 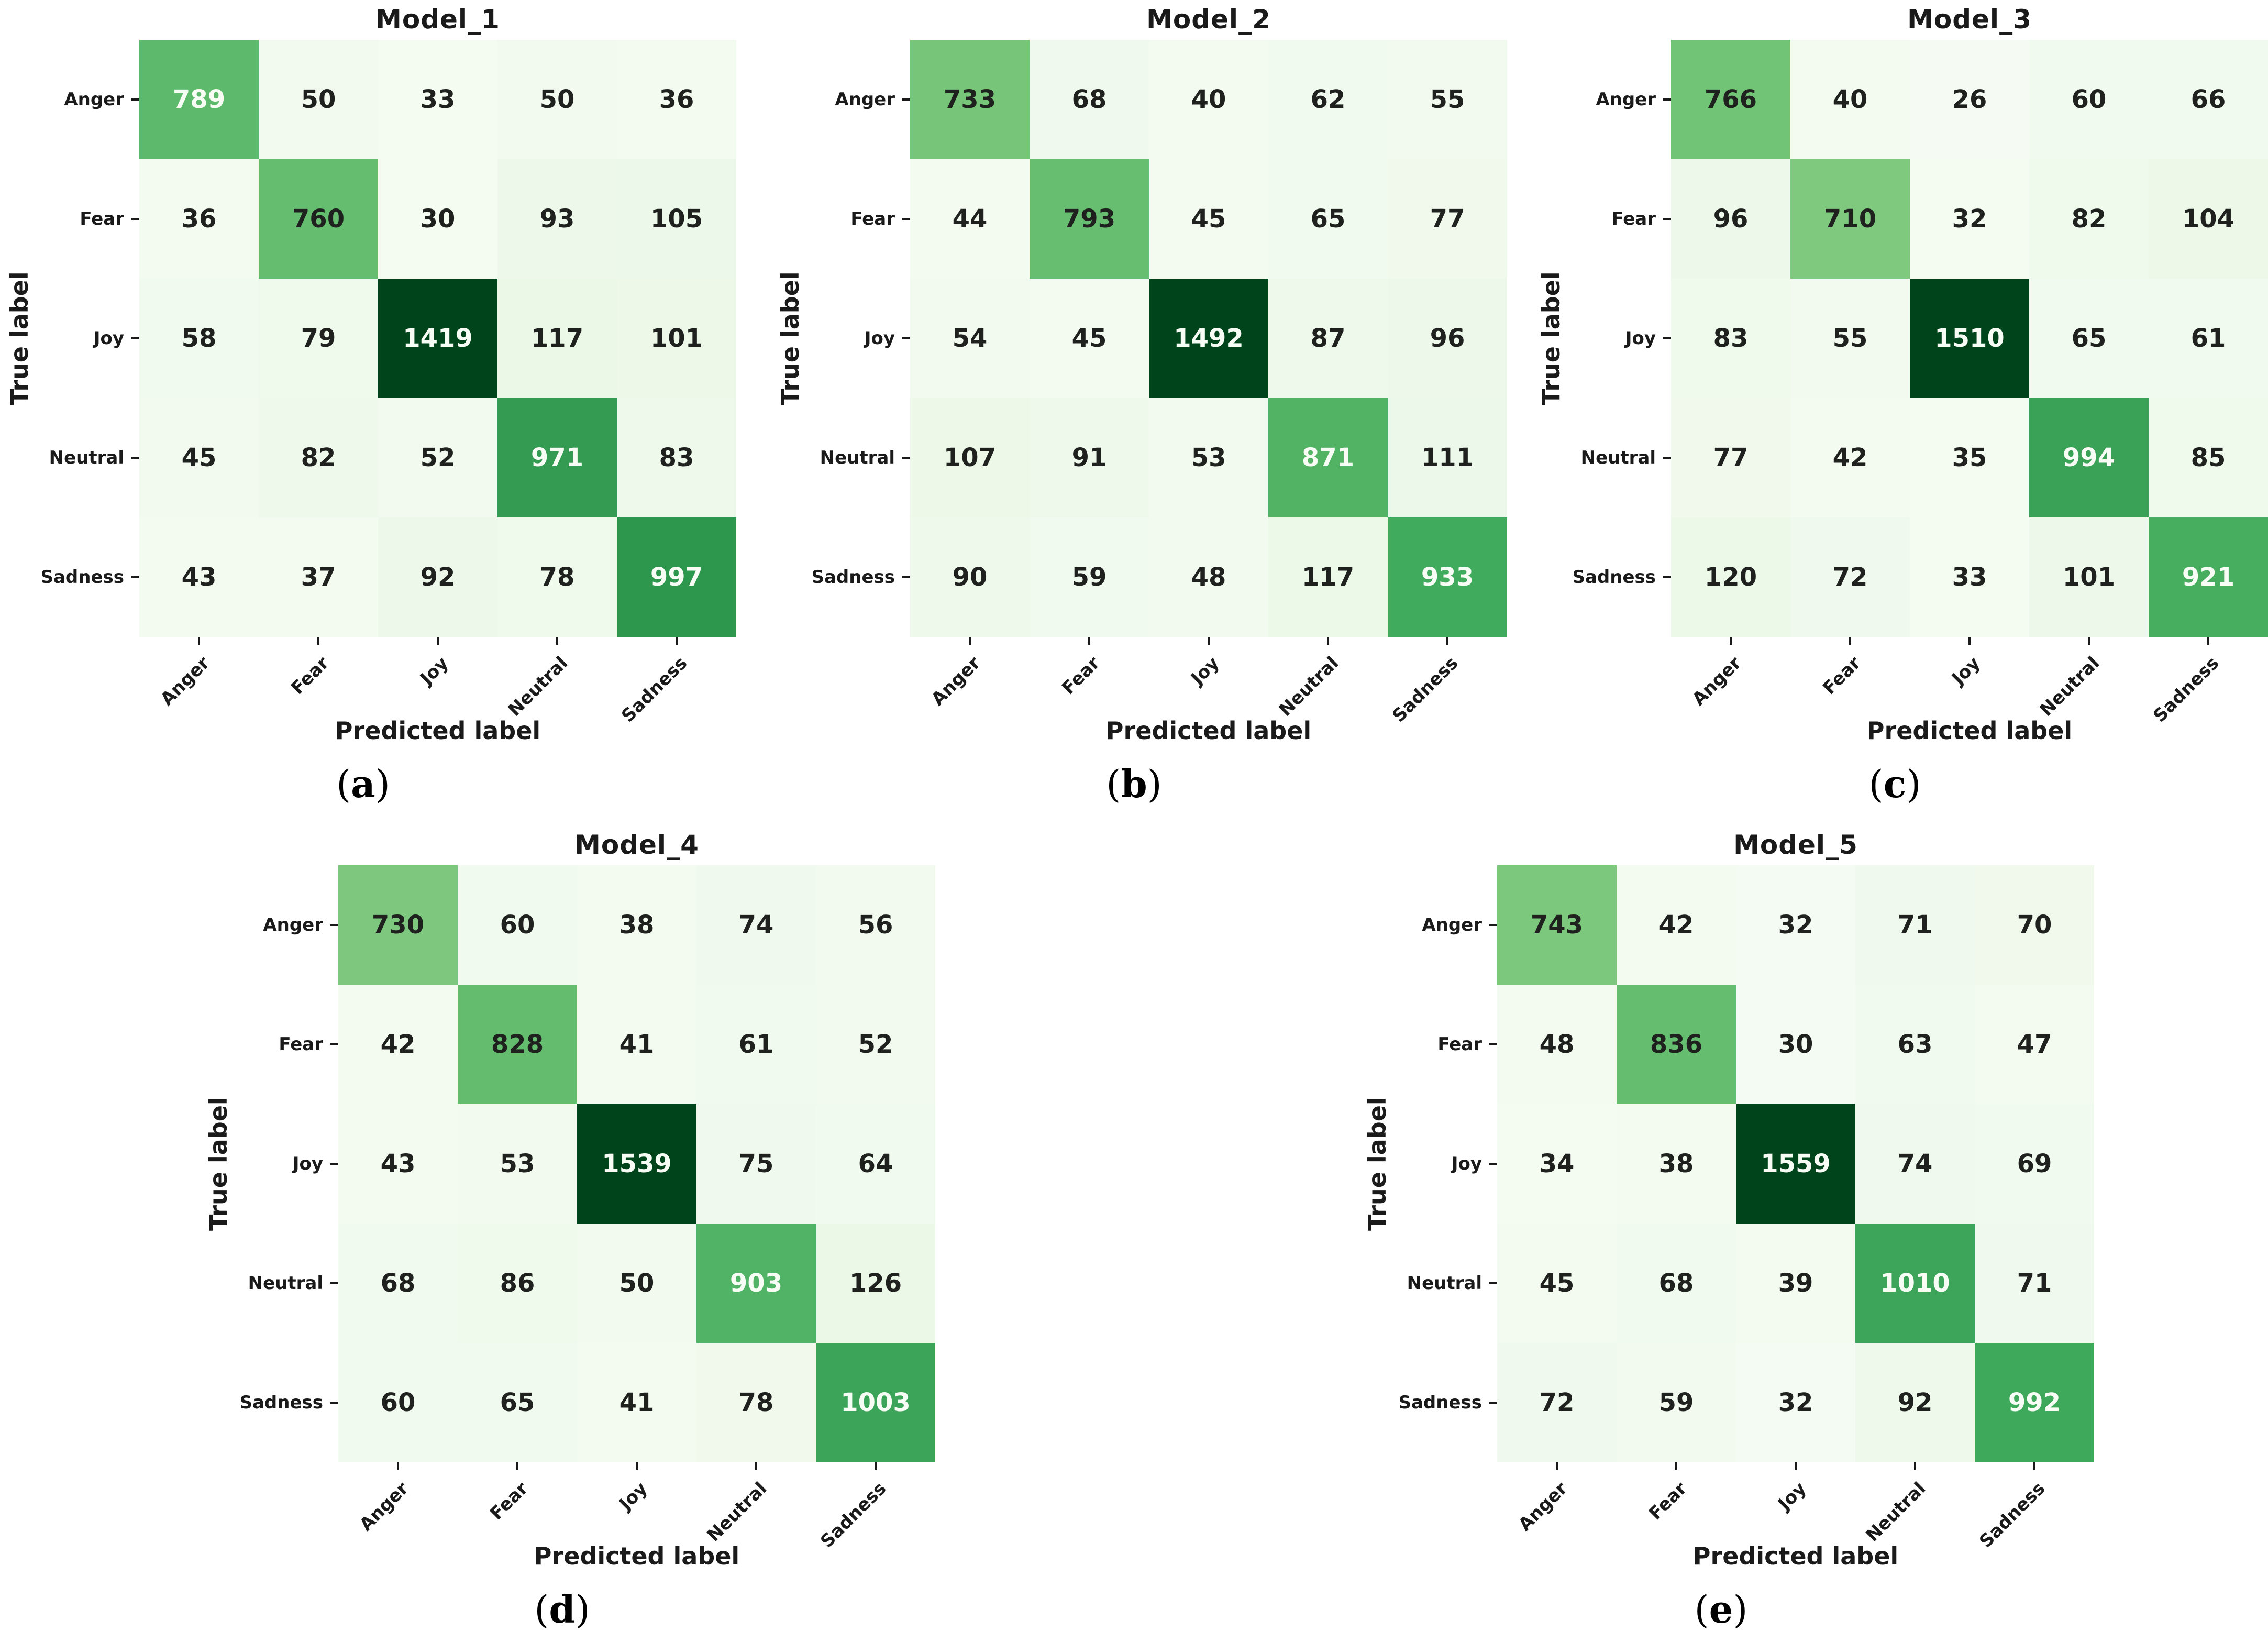 What do you see at coordinates (557, 219) in the screenshot?
I see `matrix-cell: 93` at bounding box center [557, 219].